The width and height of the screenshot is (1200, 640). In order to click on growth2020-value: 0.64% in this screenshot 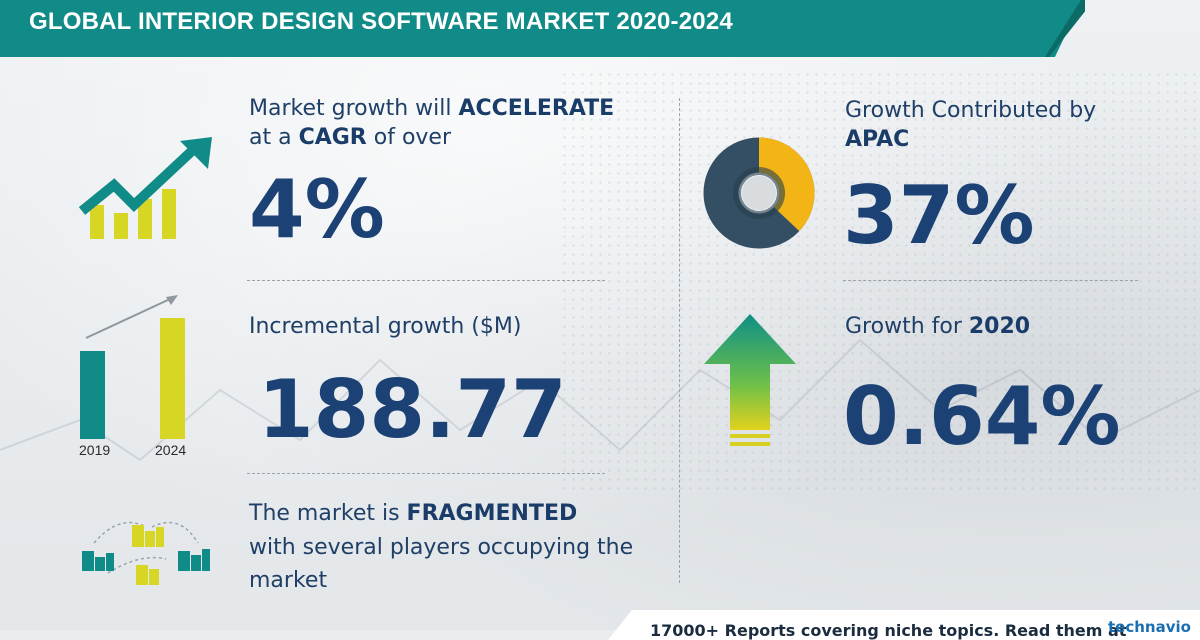, I will do `click(982, 416)`.